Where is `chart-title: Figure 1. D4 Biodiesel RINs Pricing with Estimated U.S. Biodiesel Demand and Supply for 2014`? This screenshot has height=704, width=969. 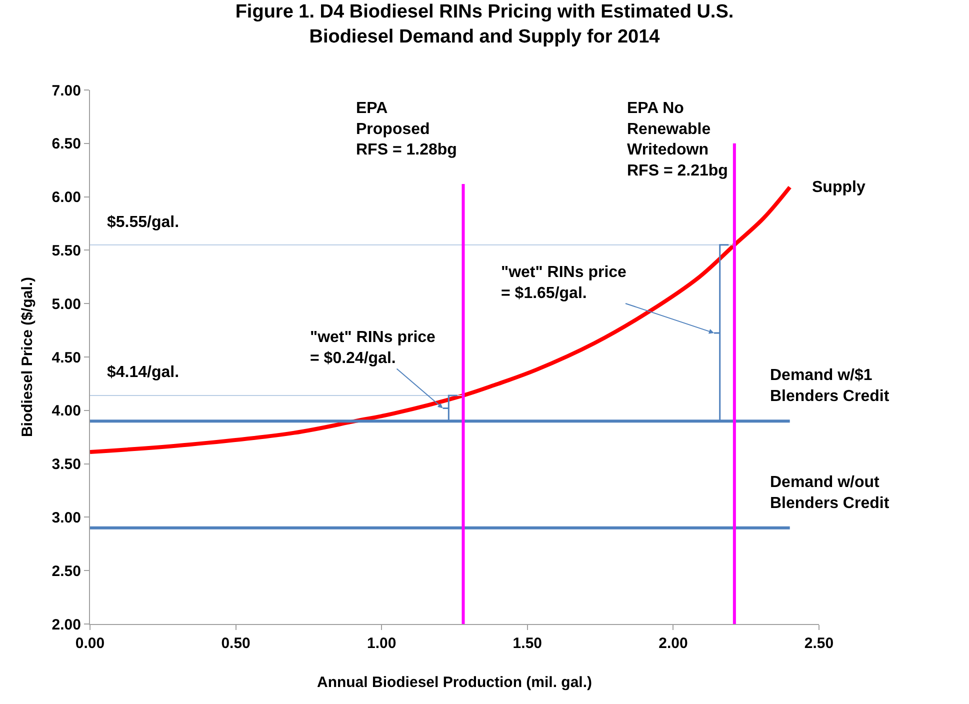 chart-title: Figure 1. D4 Biodiesel RINs Pricing with Estimated U.S. Biodiesel Demand and Supply for 2014 is located at coordinates (484, 25).